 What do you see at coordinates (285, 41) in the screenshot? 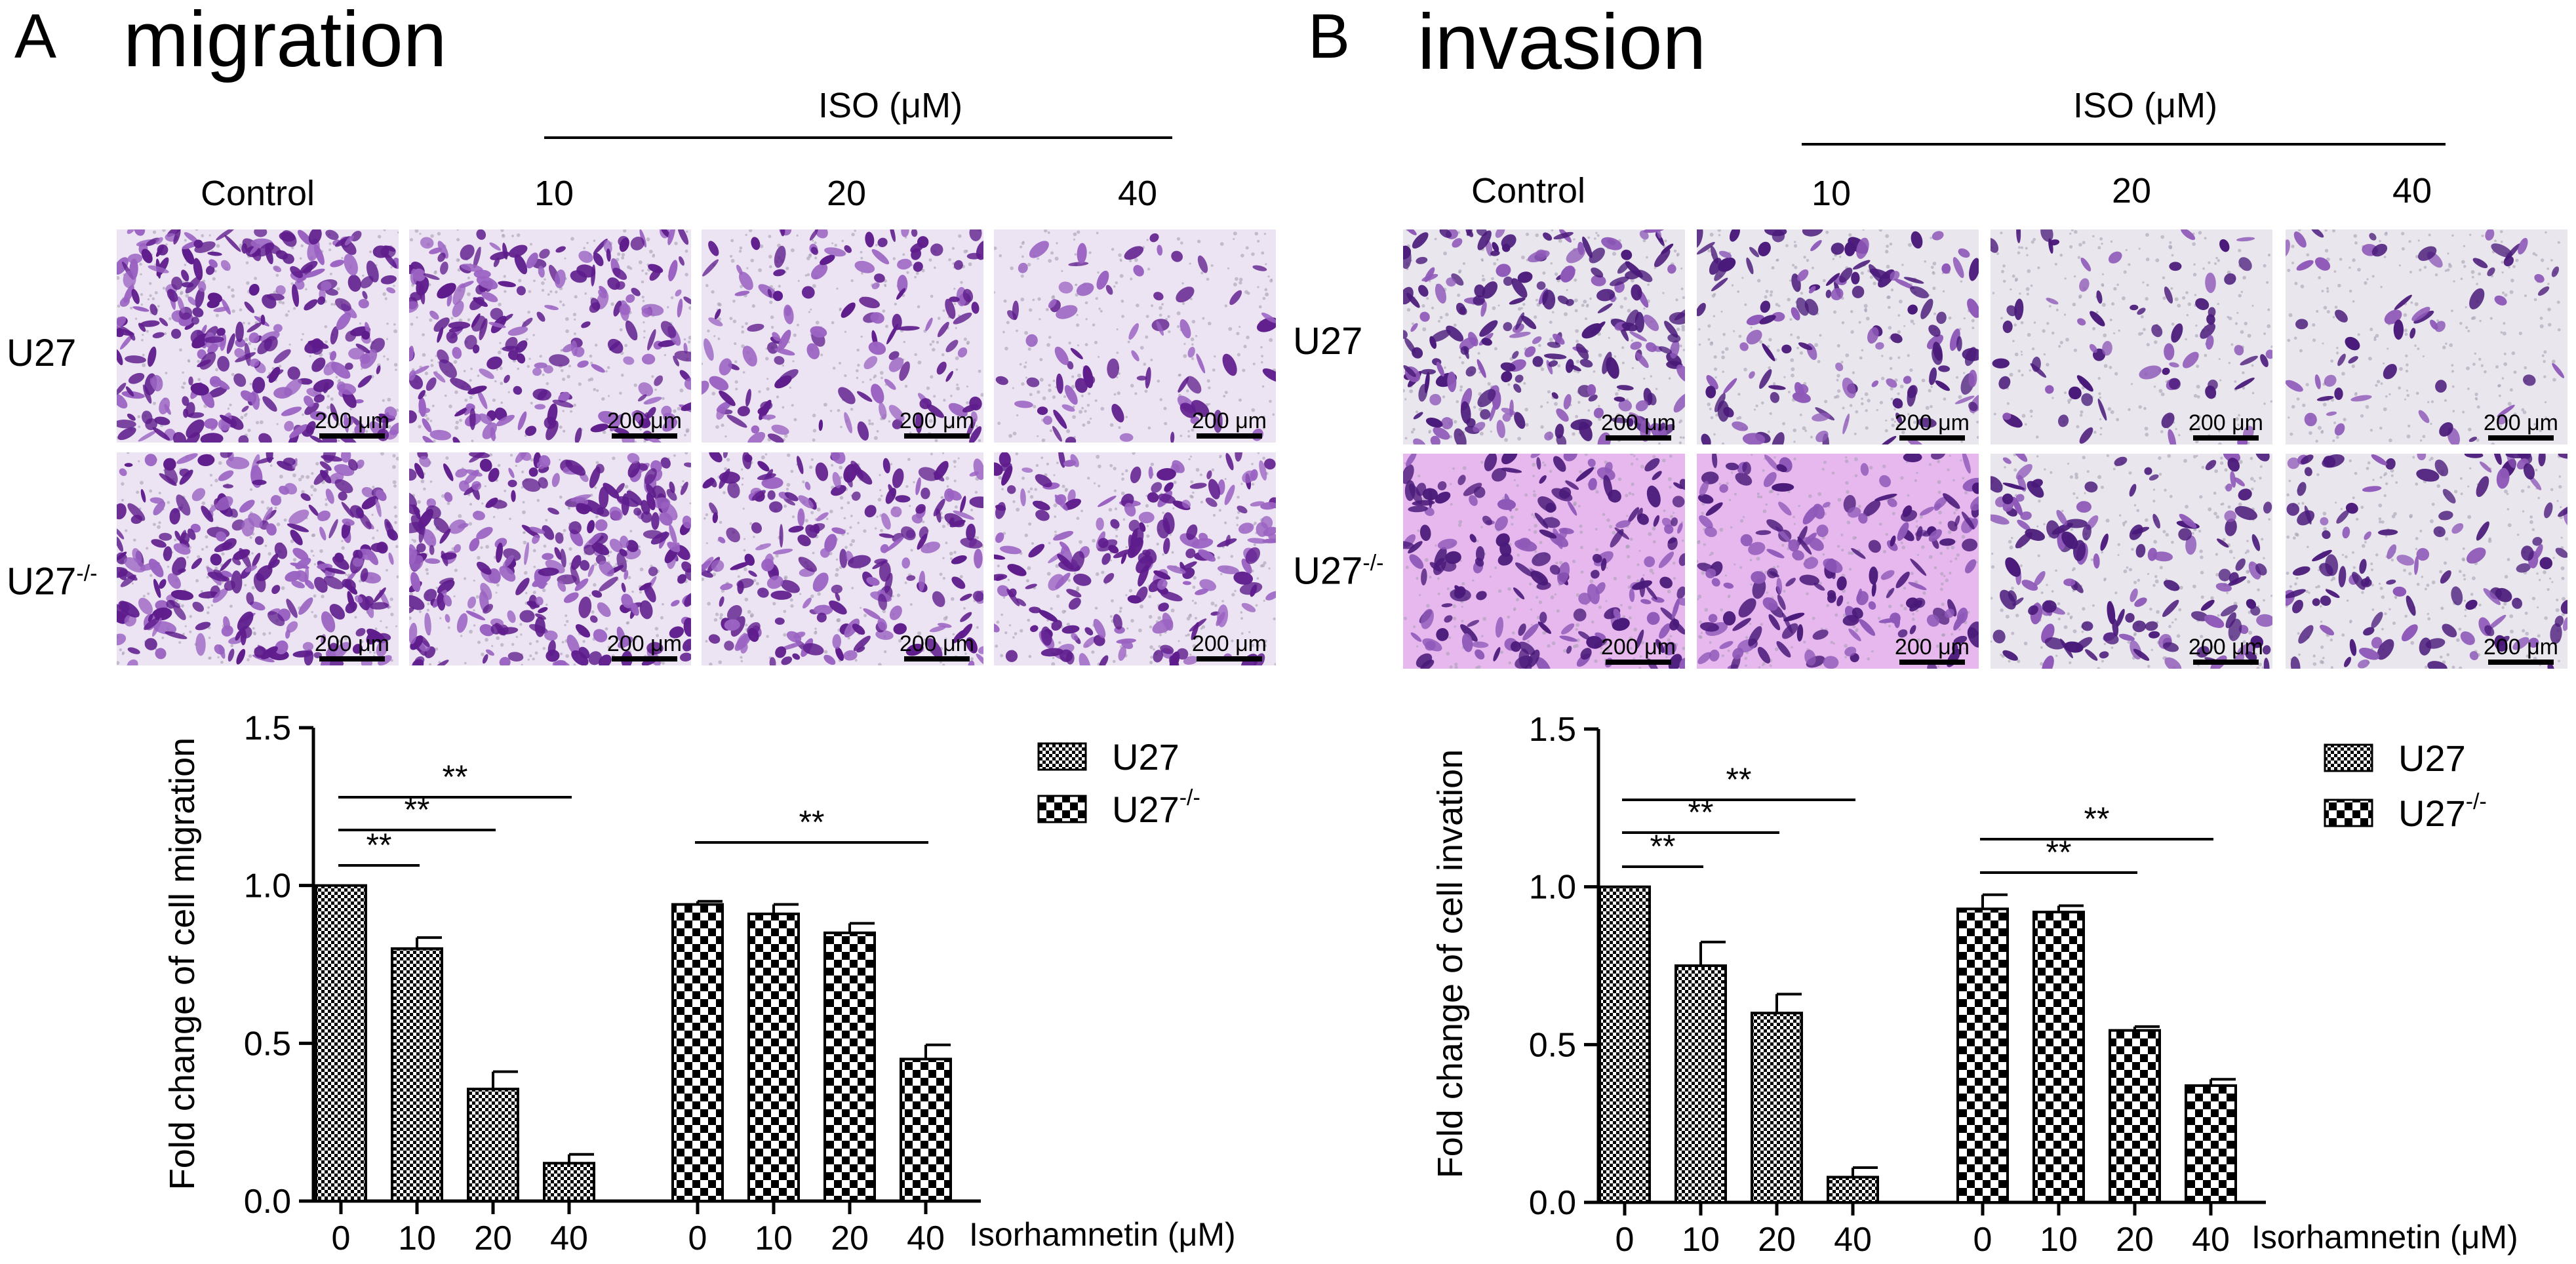
I see `panel-a-title: migration` at bounding box center [285, 41].